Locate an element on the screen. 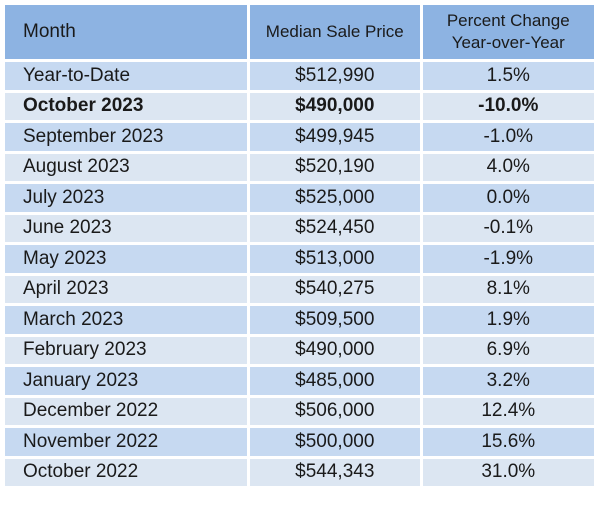 This screenshot has width=599, height=518. table-row: August 2023 $520,190 4.0% is located at coordinates (299, 167).